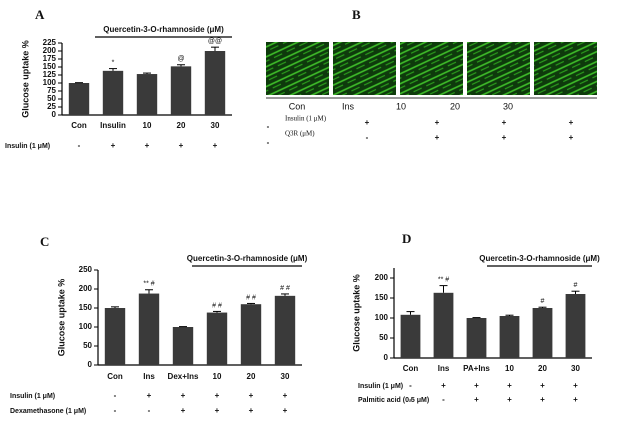 The image size is (621, 434). Describe the element at coordinates (455, 106) in the screenshot. I see `lane-label: 20` at that location.